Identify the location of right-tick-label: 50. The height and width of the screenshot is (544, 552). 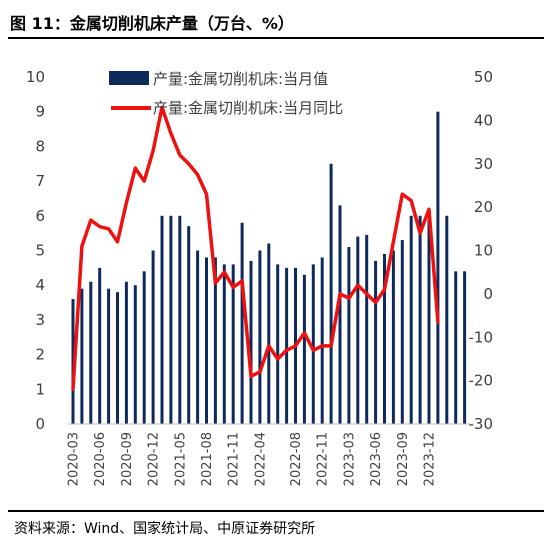
(483, 77).